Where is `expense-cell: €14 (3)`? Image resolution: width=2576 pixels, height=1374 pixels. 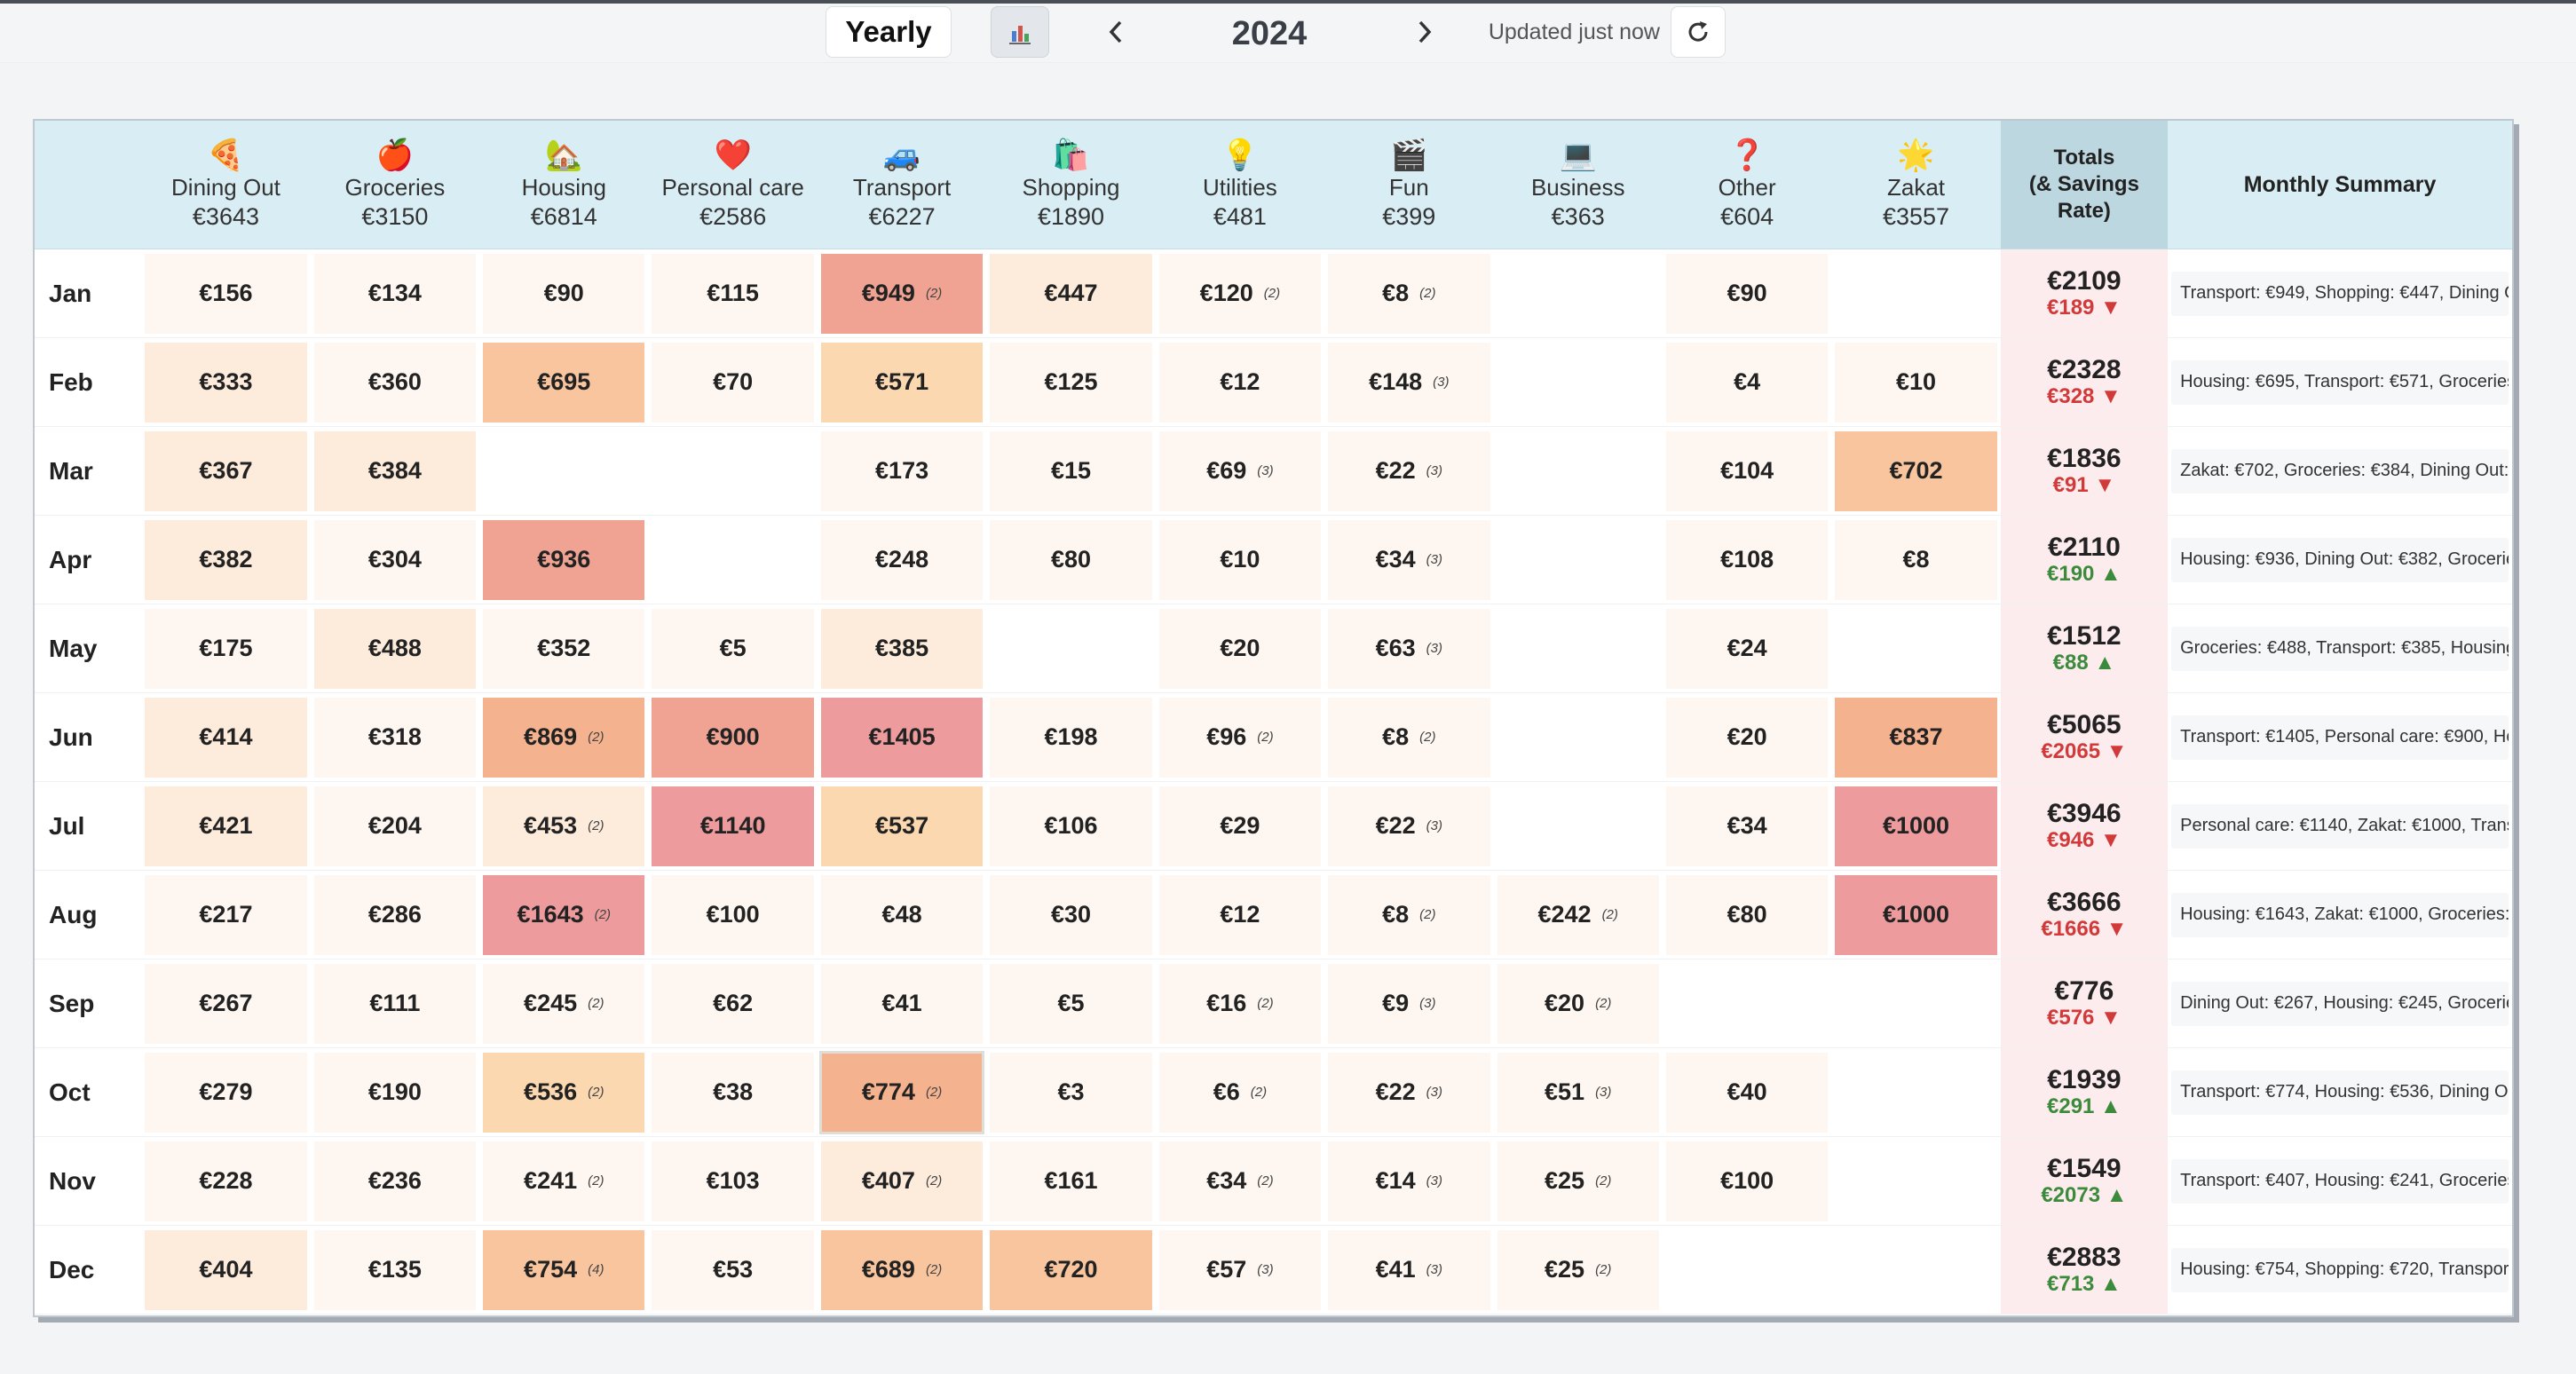 expense-cell: €14 (3) is located at coordinates (1409, 1181).